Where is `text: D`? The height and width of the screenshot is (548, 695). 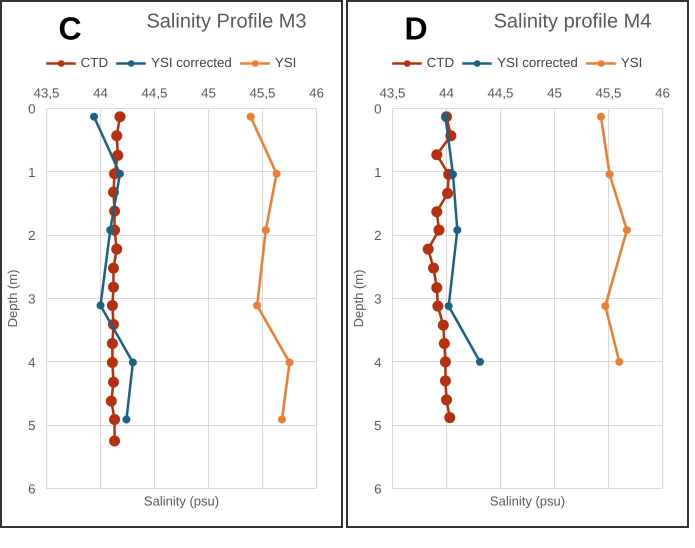 text: D is located at coordinates (416, 28).